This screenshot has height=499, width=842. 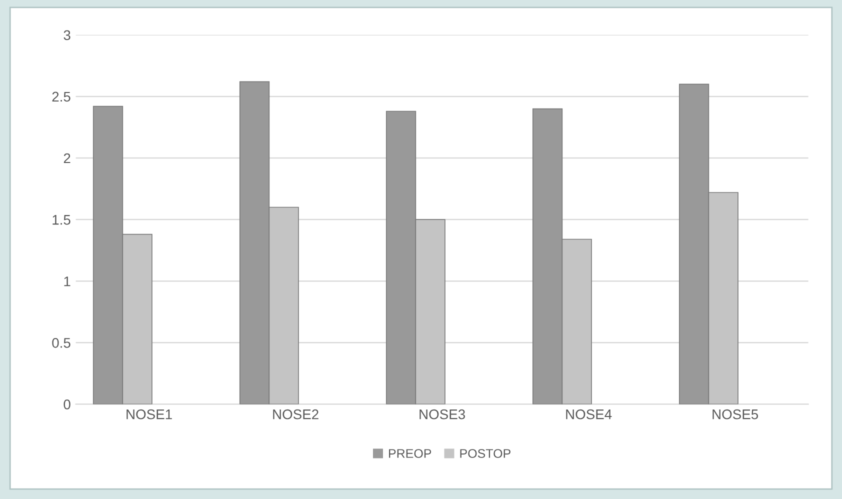 What do you see at coordinates (735, 414) in the screenshot?
I see `x-tick-label: NOSE5` at bounding box center [735, 414].